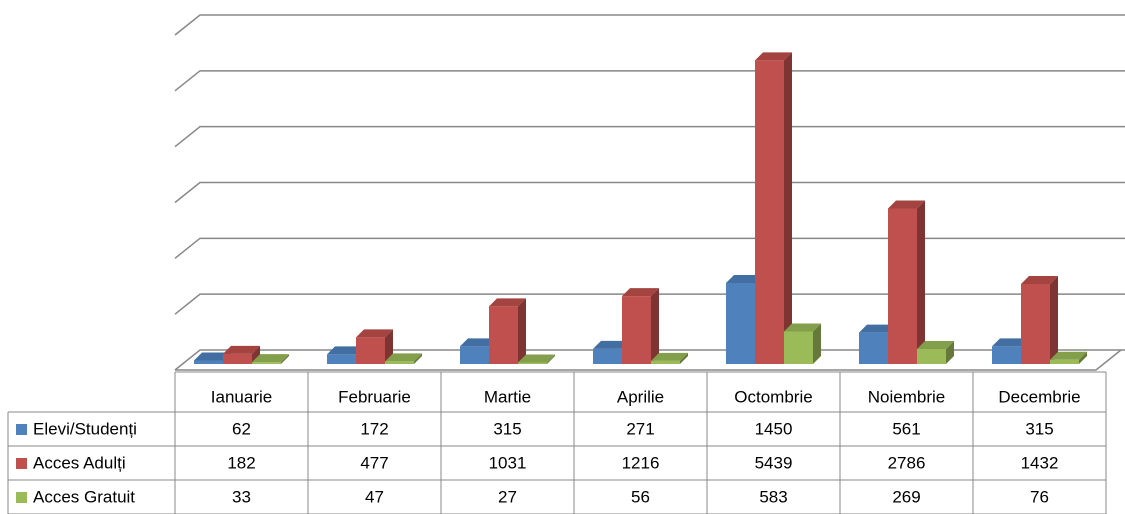 Image resolution: width=1125 pixels, height=514 pixels. I want to click on table-value: 2786, so click(907, 462).